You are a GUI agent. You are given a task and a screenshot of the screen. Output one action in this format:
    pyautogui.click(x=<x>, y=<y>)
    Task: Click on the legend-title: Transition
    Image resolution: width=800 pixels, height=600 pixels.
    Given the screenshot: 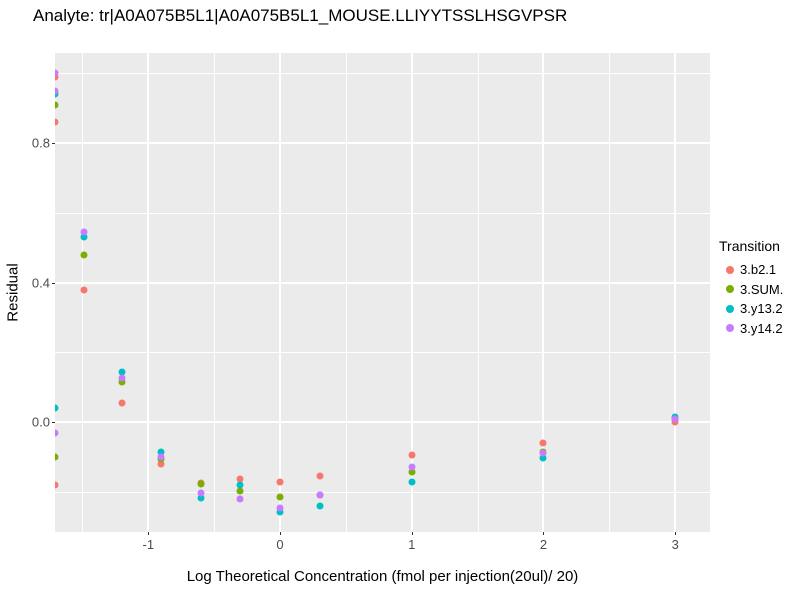 What is the action you would take?
    pyautogui.click(x=749, y=246)
    